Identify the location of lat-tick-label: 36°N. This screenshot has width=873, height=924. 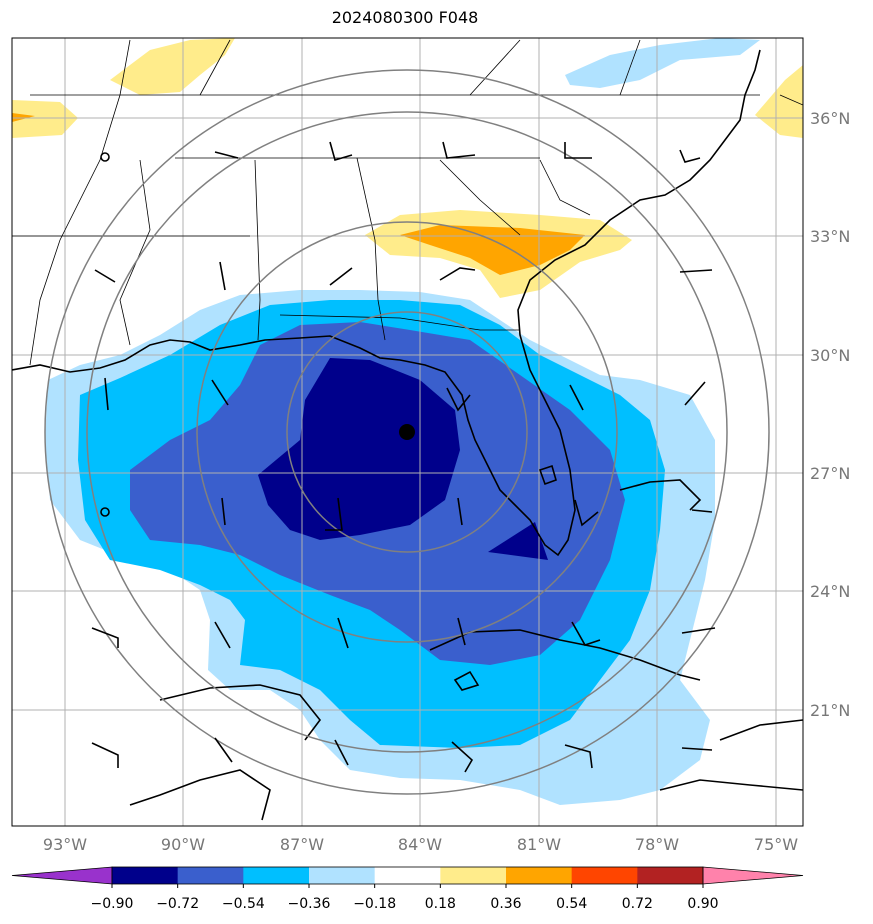
(830, 118).